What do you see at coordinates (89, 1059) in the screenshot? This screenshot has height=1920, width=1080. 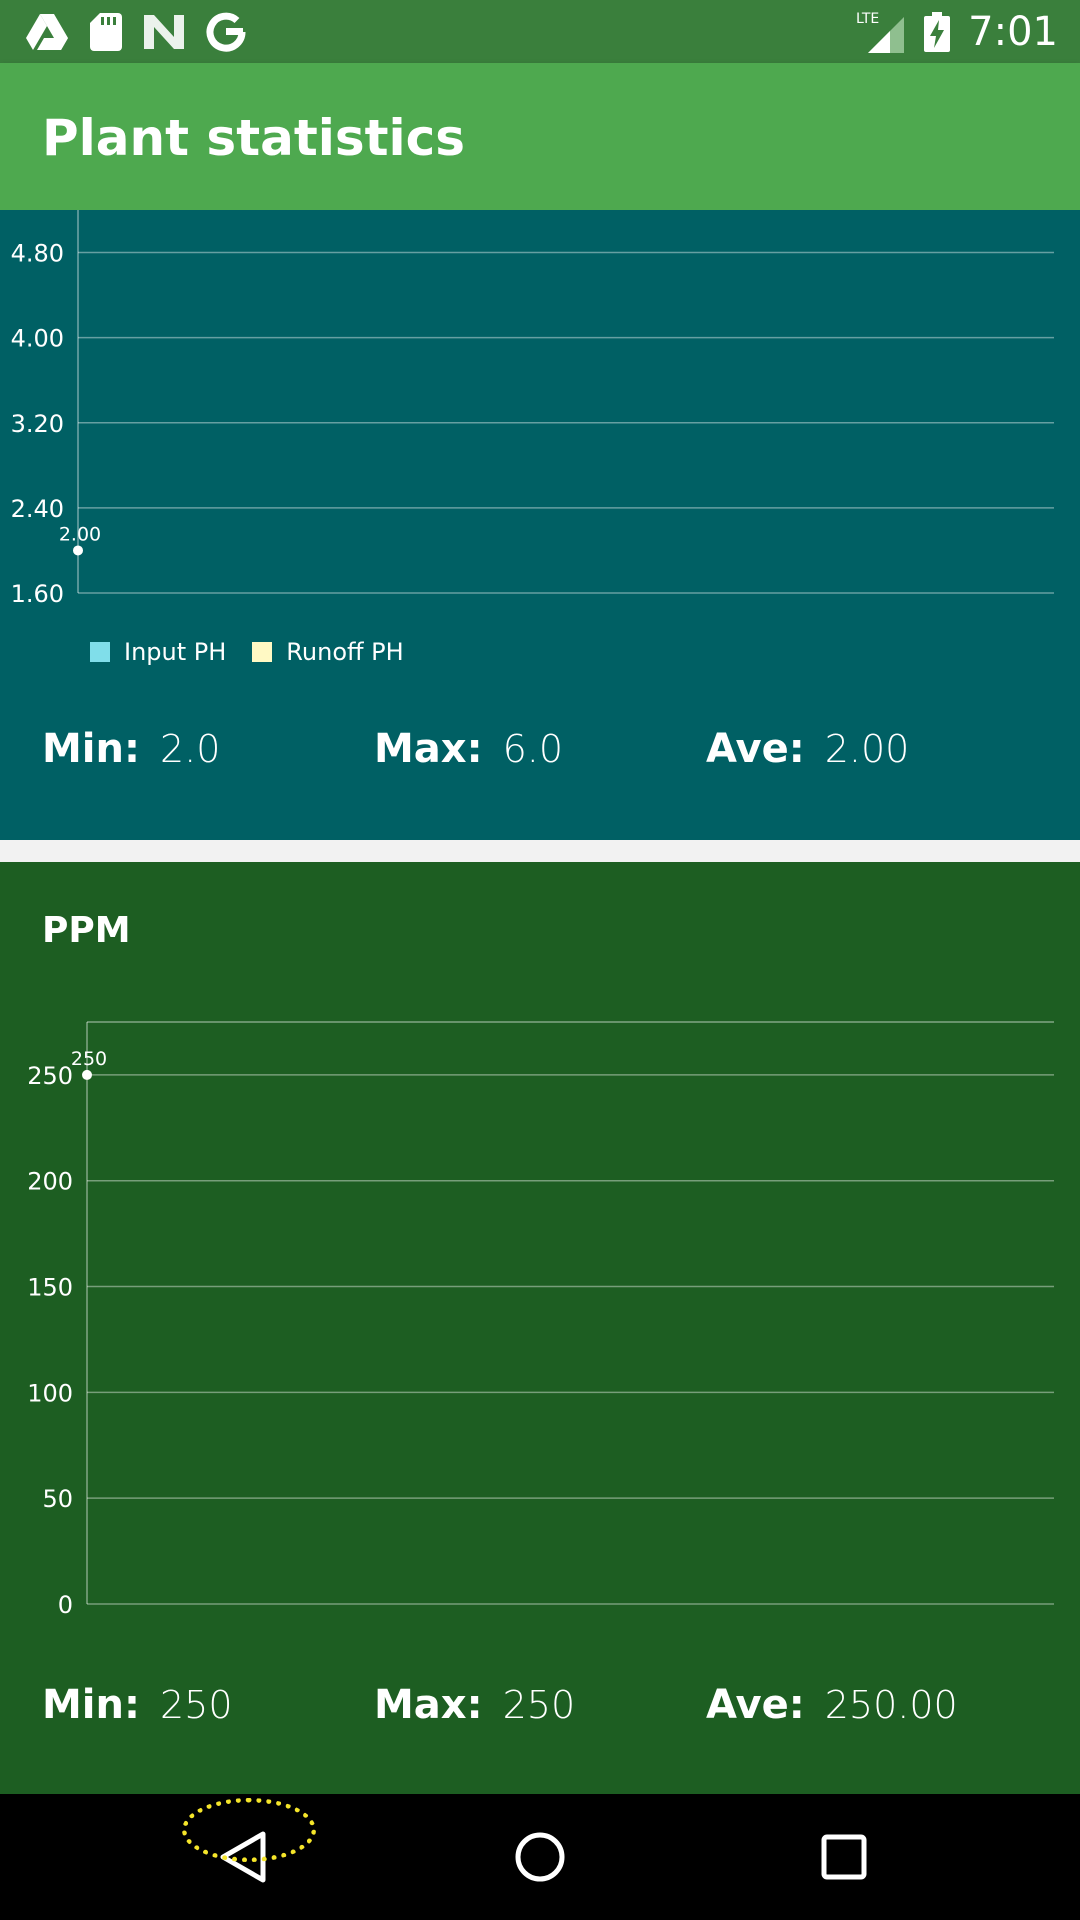 I see `data-label: 250` at bounding box center [89, 1059].